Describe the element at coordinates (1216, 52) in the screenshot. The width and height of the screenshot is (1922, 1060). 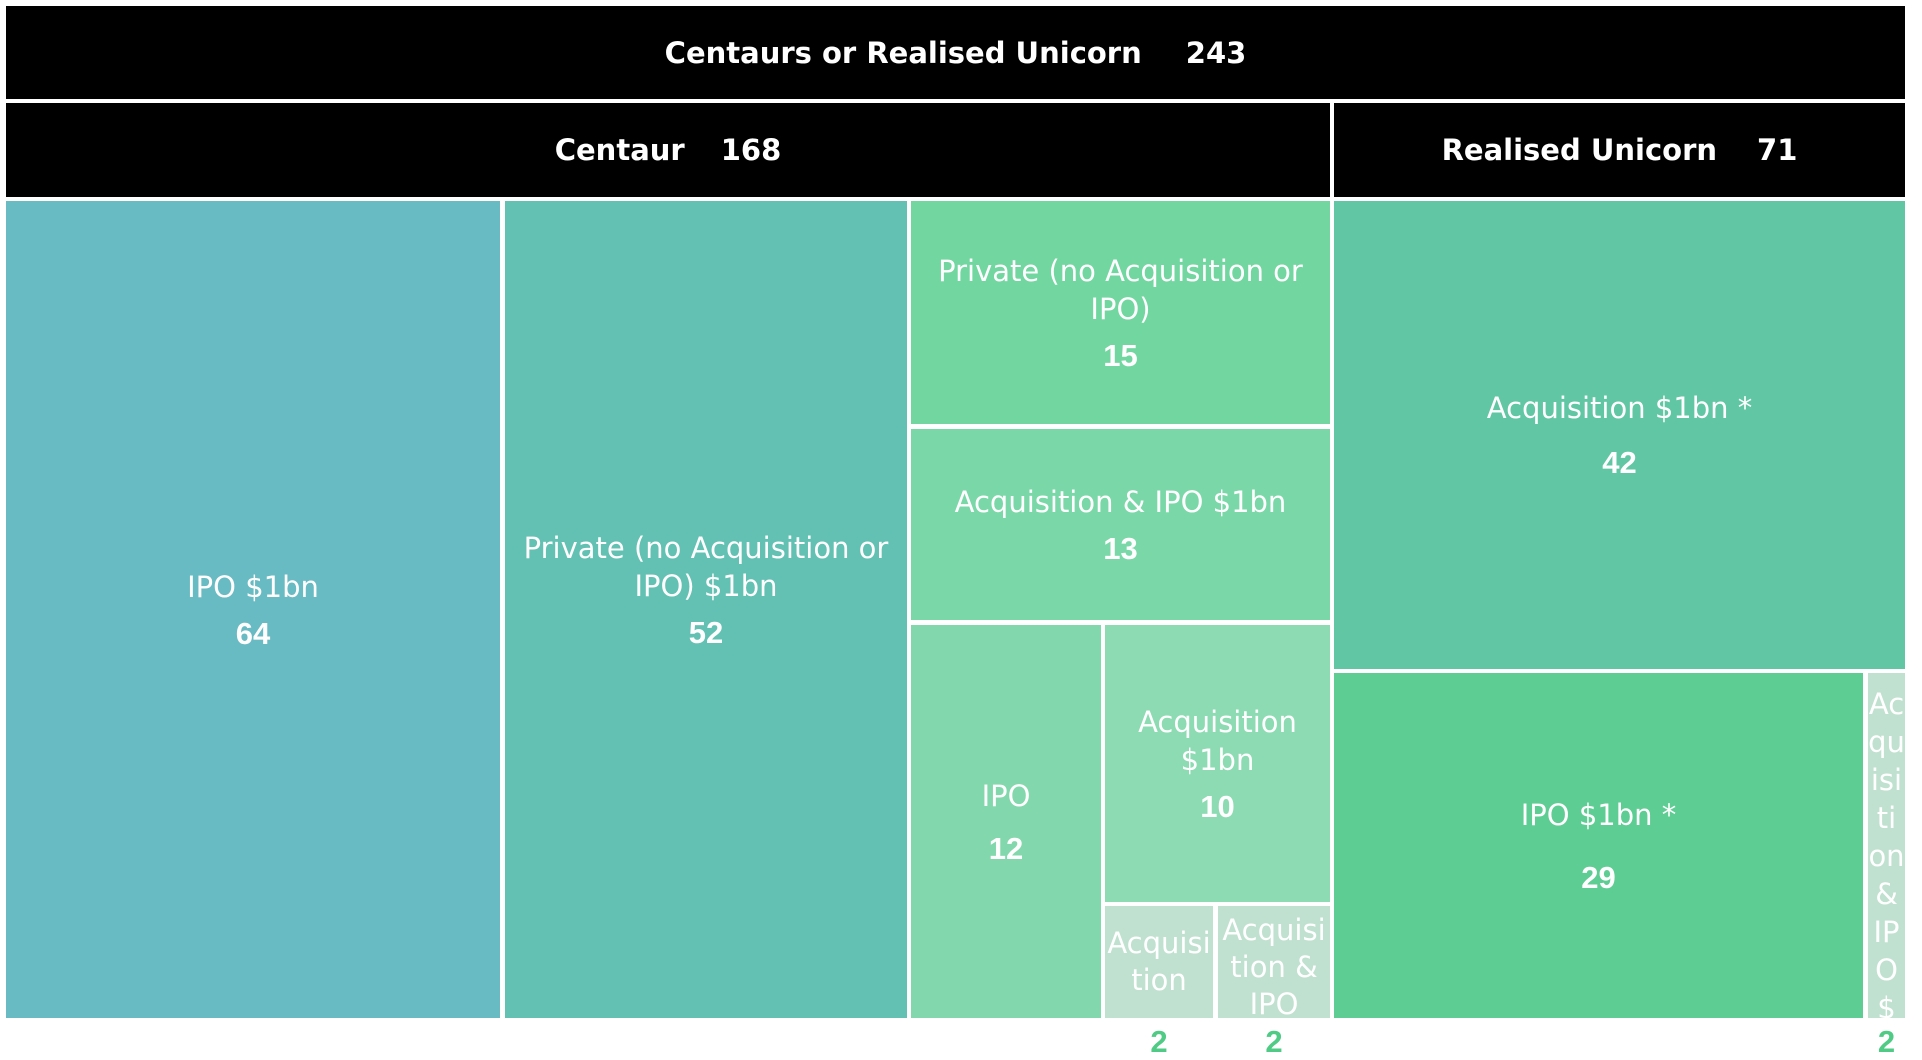
I see `root-header-value: 243` at that location.